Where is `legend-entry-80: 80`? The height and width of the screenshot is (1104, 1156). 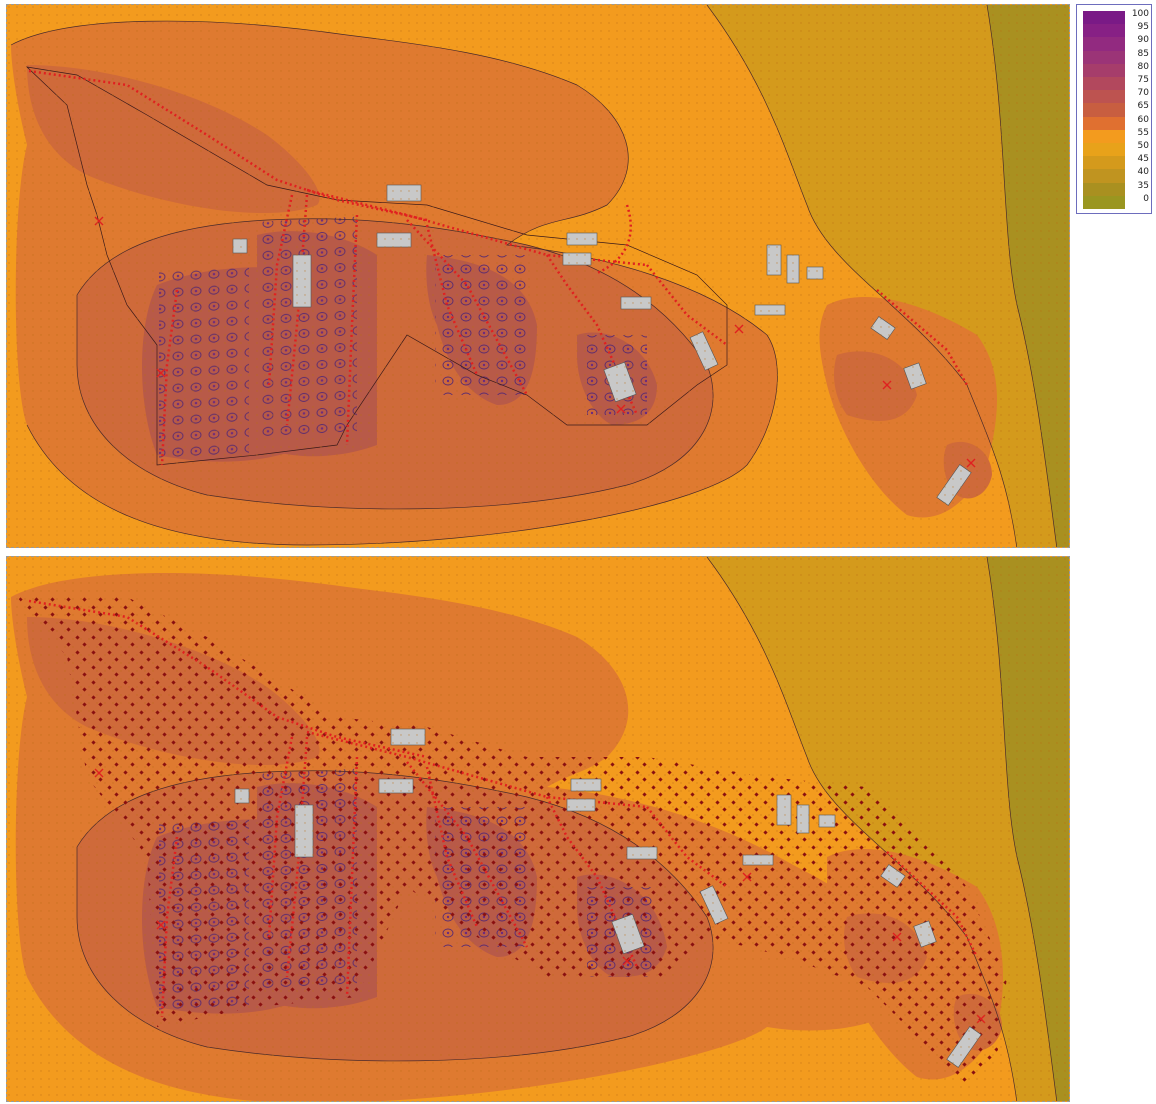
legend-entry-80: 80 is located at coordinates (1116, 69).